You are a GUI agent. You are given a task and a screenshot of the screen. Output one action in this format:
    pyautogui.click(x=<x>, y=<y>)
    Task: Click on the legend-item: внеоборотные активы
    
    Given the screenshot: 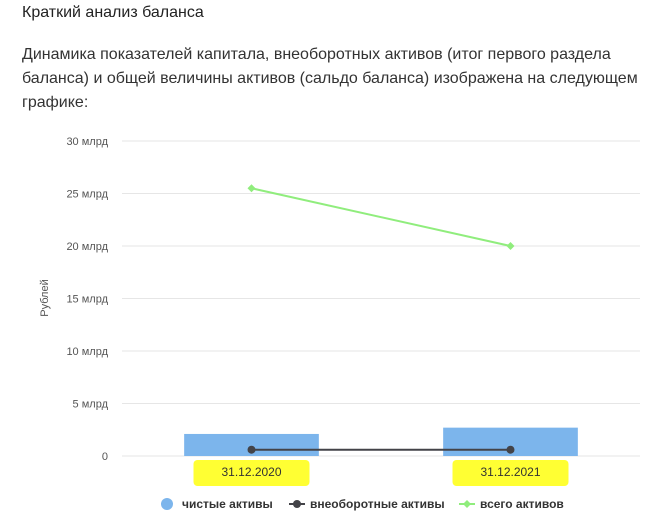 What is the action you would take?
    pyautogui.click(x=367, y=504)
    